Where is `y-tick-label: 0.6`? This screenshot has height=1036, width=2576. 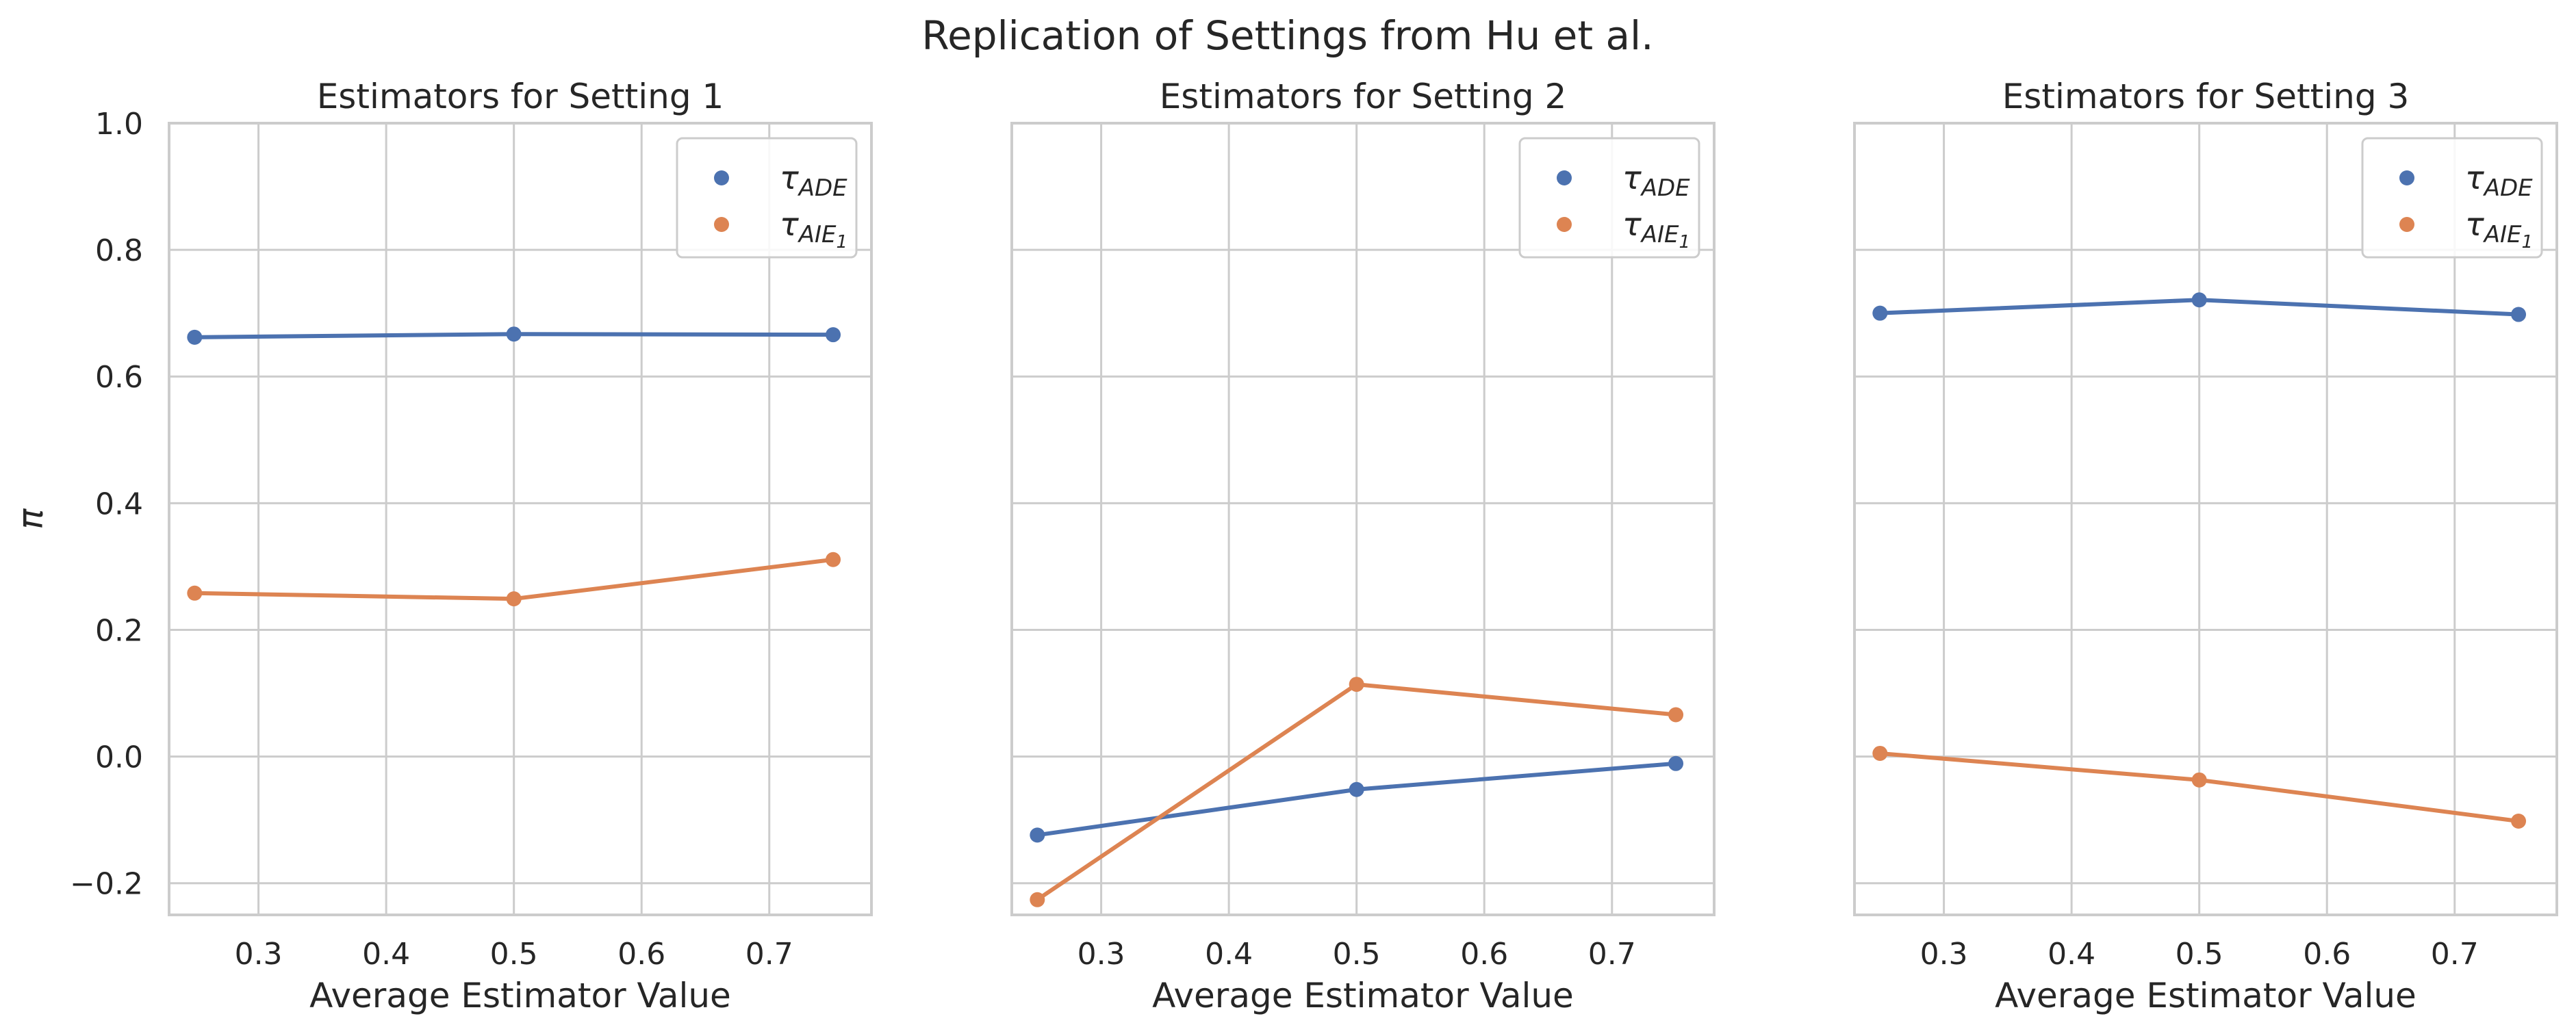 y-tick-label: 0.6 is located at coordinates (119, 377).